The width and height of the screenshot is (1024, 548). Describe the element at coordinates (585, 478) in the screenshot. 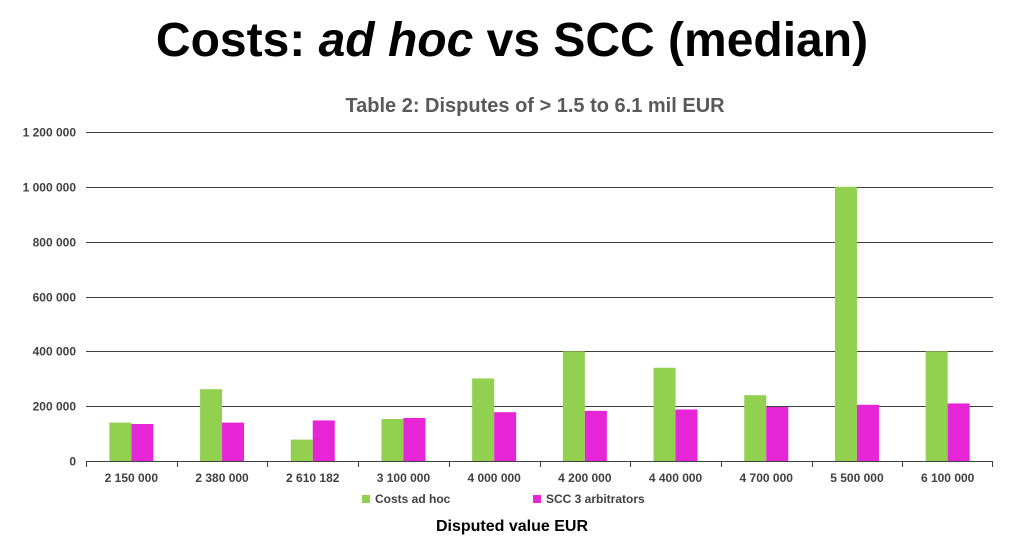

I see `x-tick-label: 4 200 000` at that location.